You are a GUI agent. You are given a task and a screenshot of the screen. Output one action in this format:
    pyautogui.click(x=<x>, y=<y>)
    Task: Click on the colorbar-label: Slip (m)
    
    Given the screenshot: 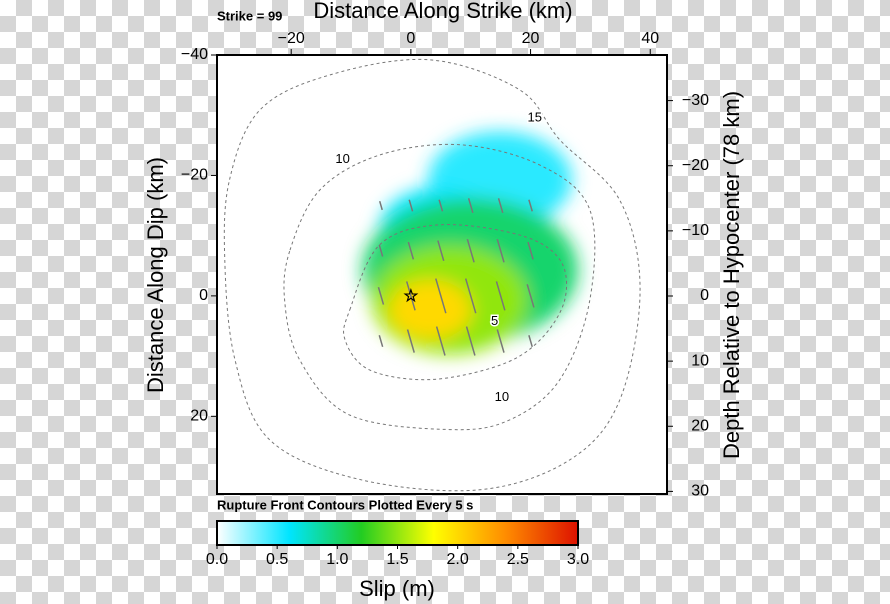 What is the action you would take?
    pyautogui.click(x=397, y=588)
    